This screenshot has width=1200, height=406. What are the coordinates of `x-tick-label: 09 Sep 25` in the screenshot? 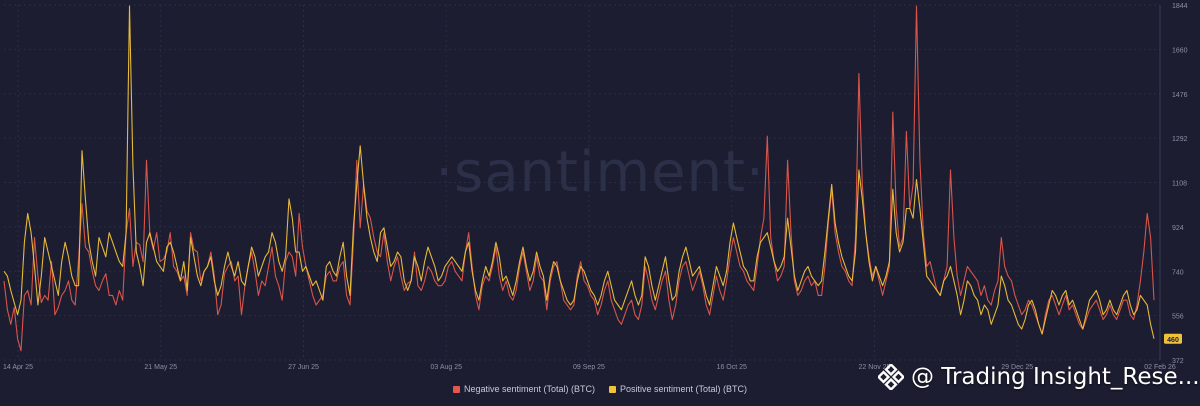 It's located at (589, 367).